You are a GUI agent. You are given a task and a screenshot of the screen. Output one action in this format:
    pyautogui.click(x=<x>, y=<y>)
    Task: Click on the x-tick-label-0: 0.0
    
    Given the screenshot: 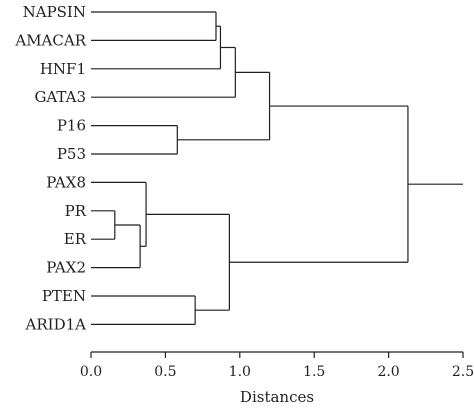 What is the action you would take?
    pyautogui.click(x=91, y=372)
    